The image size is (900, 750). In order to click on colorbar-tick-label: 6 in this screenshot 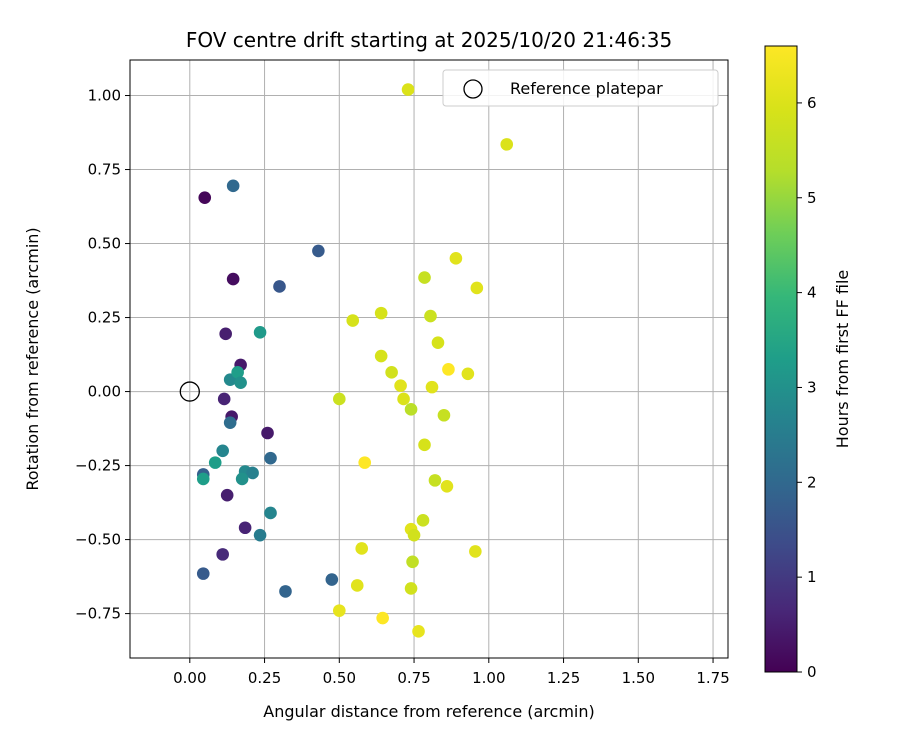, I will do `click(812, 103)`.